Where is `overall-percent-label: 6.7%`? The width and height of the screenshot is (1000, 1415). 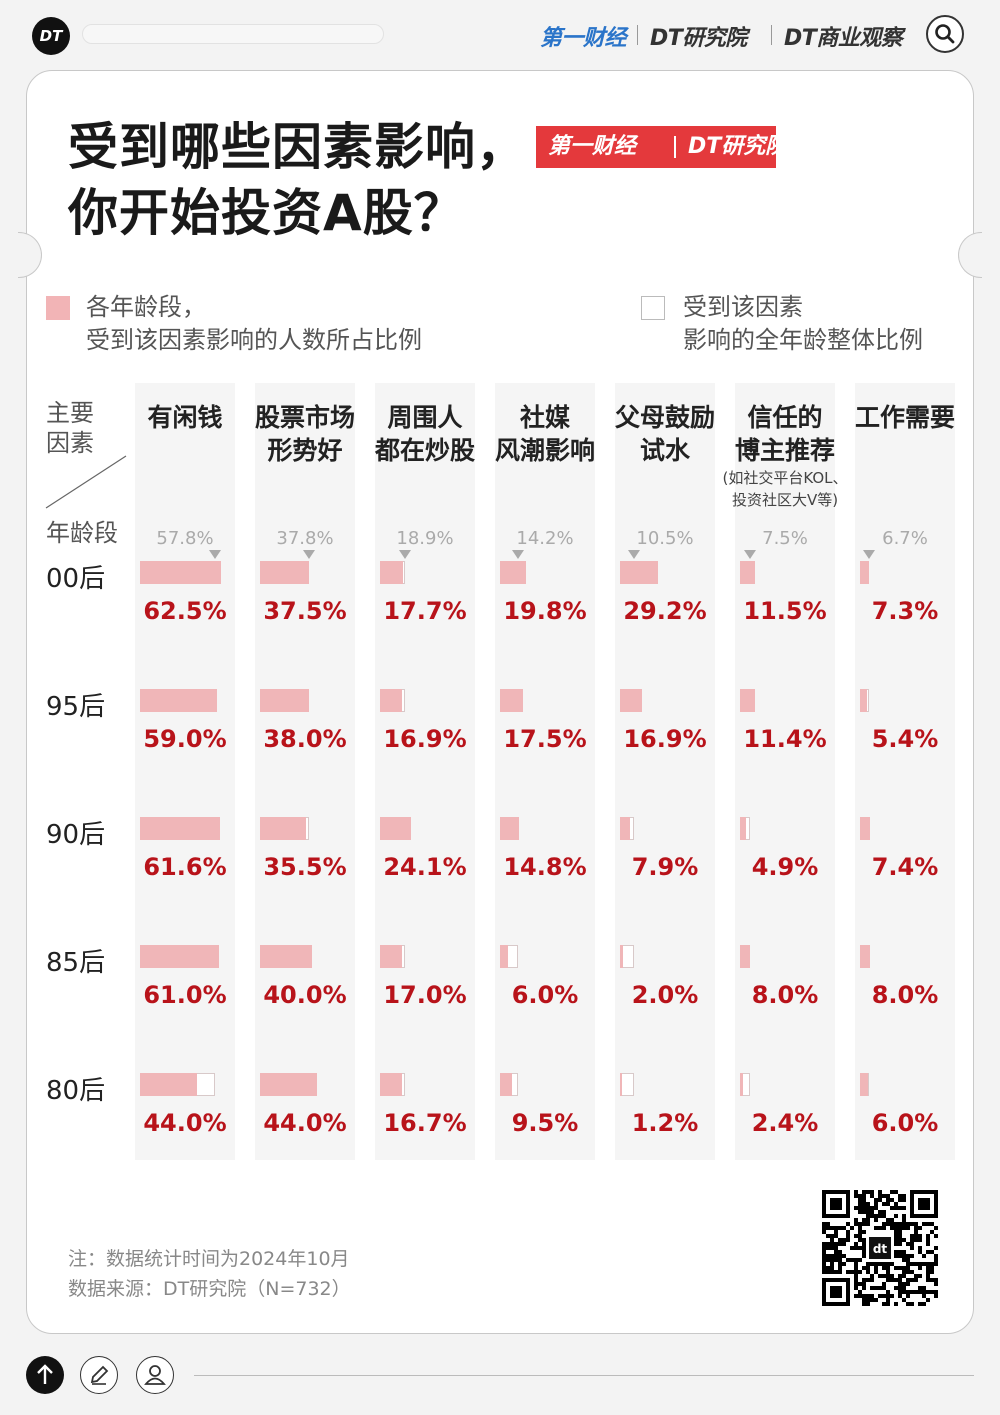 overall-percent-label: 6.7% is located at coordinates (905, 538).